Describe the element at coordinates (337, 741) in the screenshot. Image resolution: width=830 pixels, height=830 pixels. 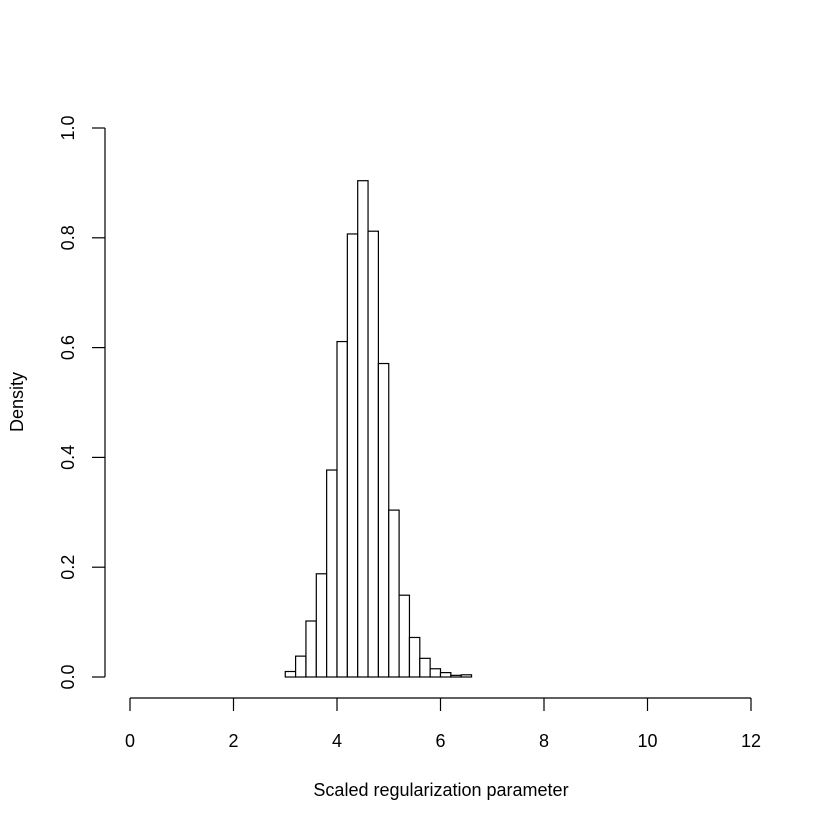
I see `x-tick-label: 4` at that location.